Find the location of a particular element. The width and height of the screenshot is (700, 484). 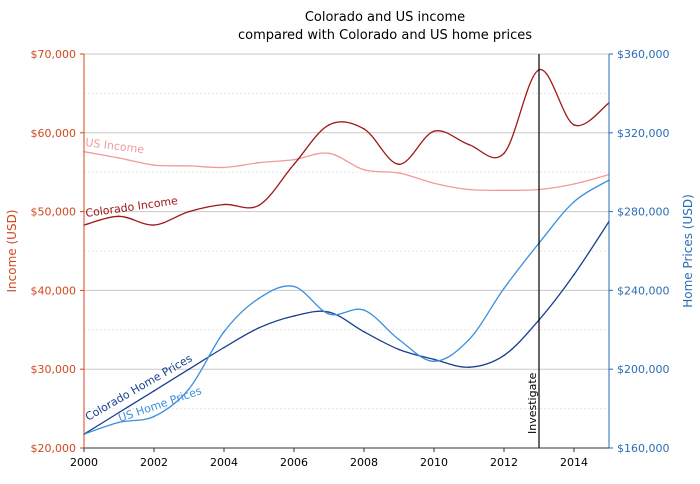

annotation-label: Investigate is located at coordinates (532, 403).